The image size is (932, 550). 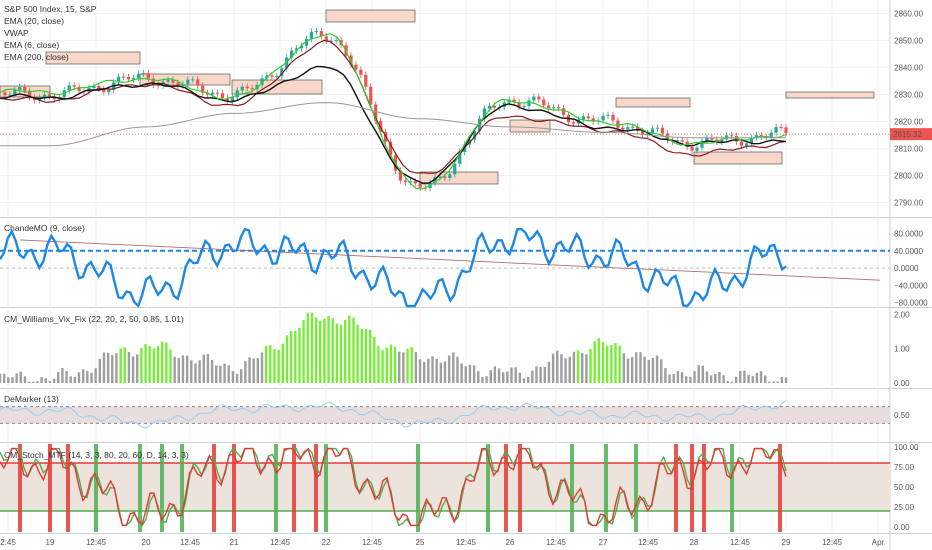 What do you see at coordinates (908, 41) in the screenshot?
I see `price-tick-label: 2850.00` at bounding box center [908, 41].